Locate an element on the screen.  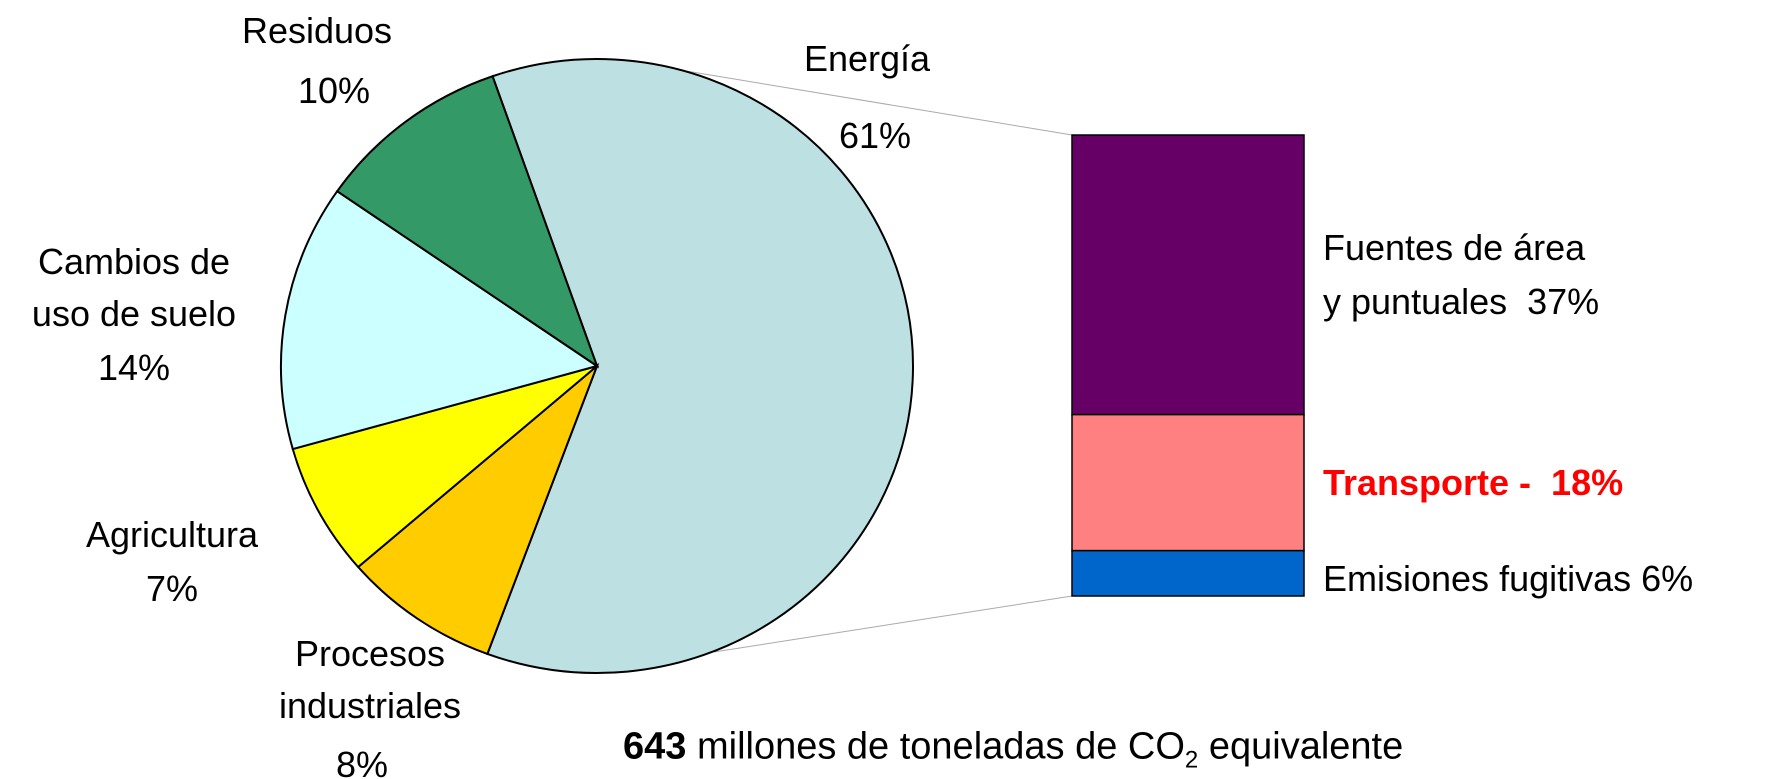
total: 643 is located at coordinates (655, 746).